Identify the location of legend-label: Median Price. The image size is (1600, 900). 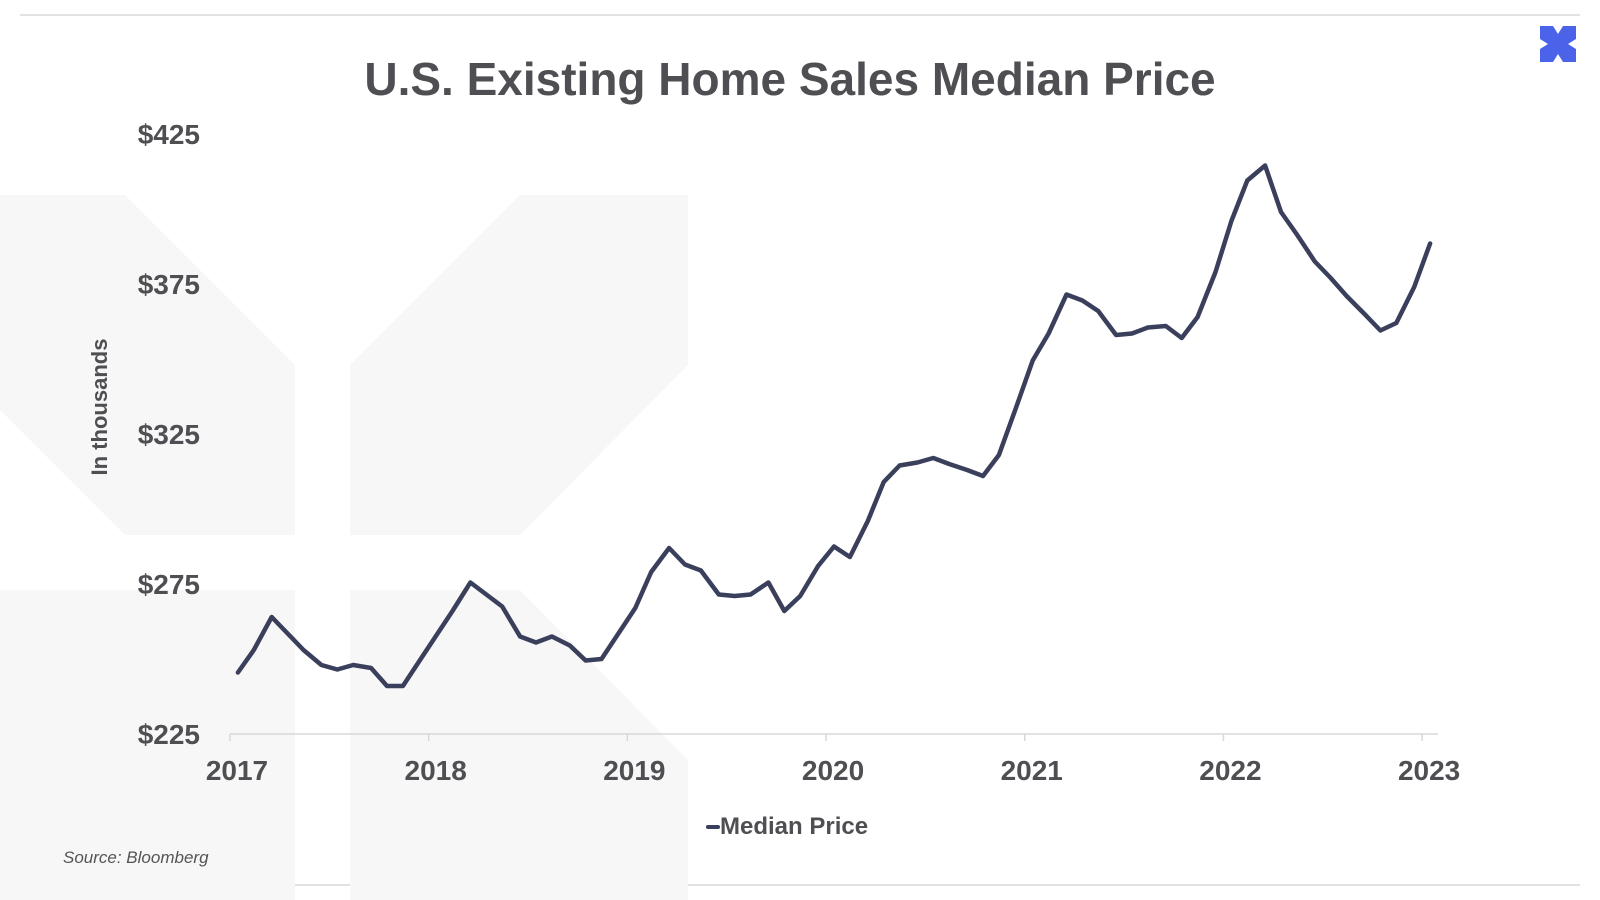
(794, 826).